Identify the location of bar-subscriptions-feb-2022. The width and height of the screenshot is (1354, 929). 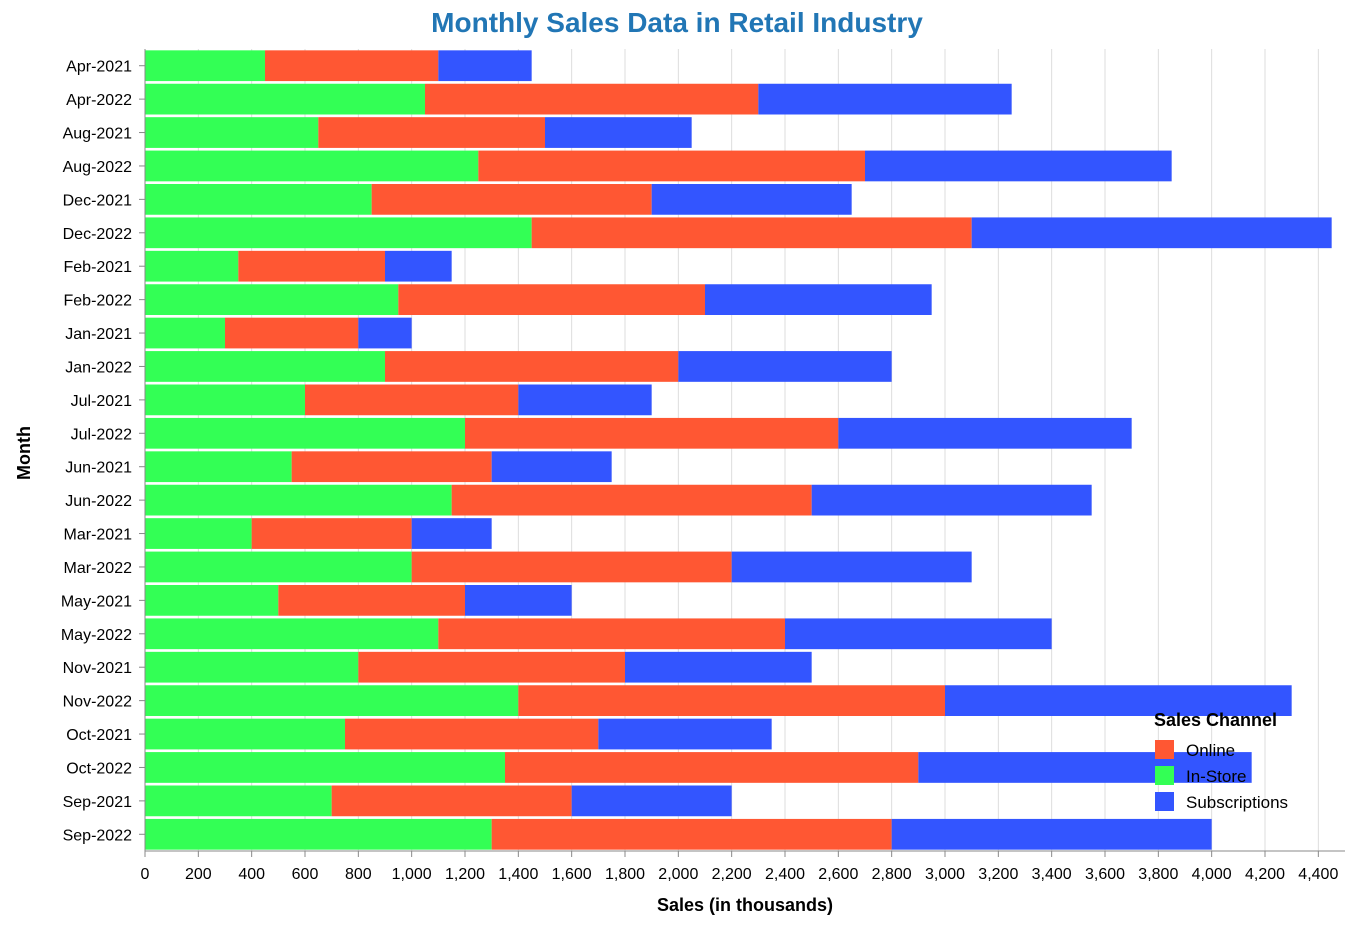
(818, 299).